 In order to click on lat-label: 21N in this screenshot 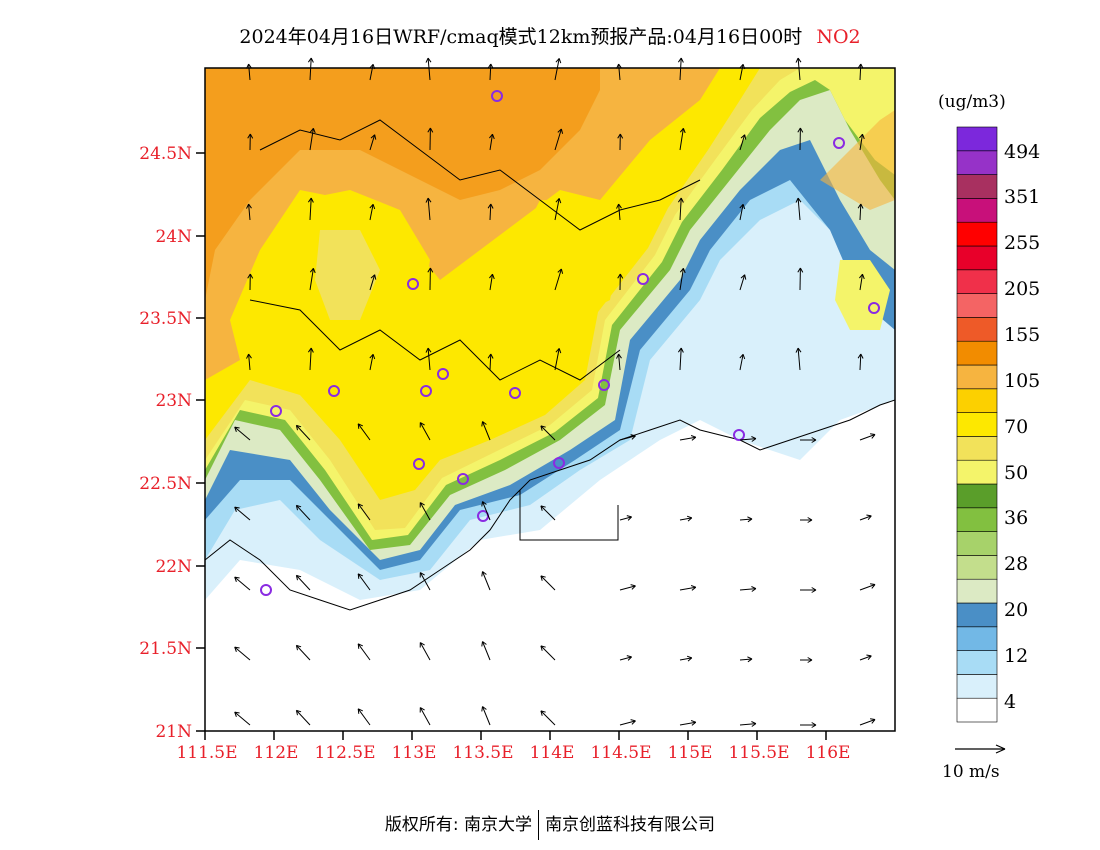, I will do `click(173, 732)`.